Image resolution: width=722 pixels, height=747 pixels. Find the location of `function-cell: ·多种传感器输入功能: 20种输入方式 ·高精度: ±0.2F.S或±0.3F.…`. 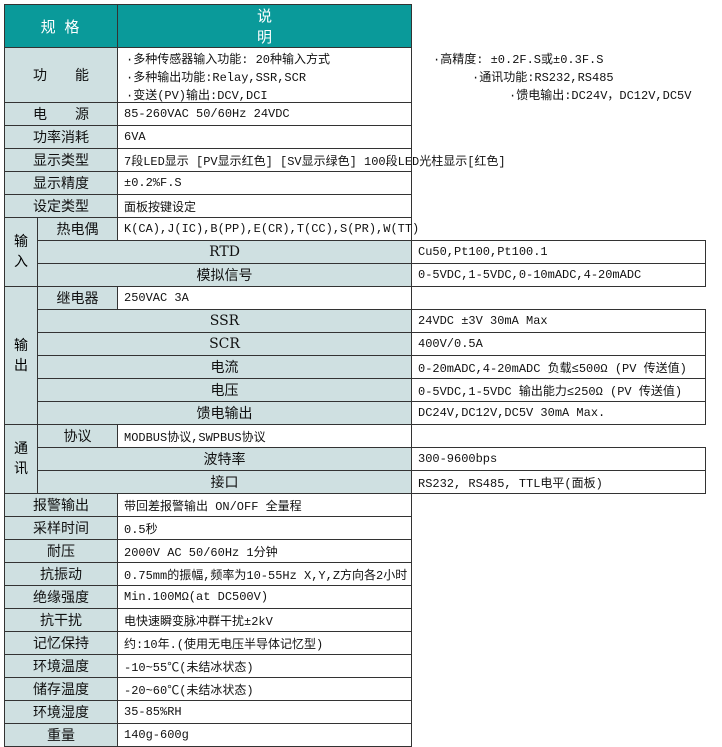

function-cell: ·多种传感器输入功能: 20种输入方式 ·高精度: ±0.2F.S或±0.3F.… is located at coordinates (404, 75).